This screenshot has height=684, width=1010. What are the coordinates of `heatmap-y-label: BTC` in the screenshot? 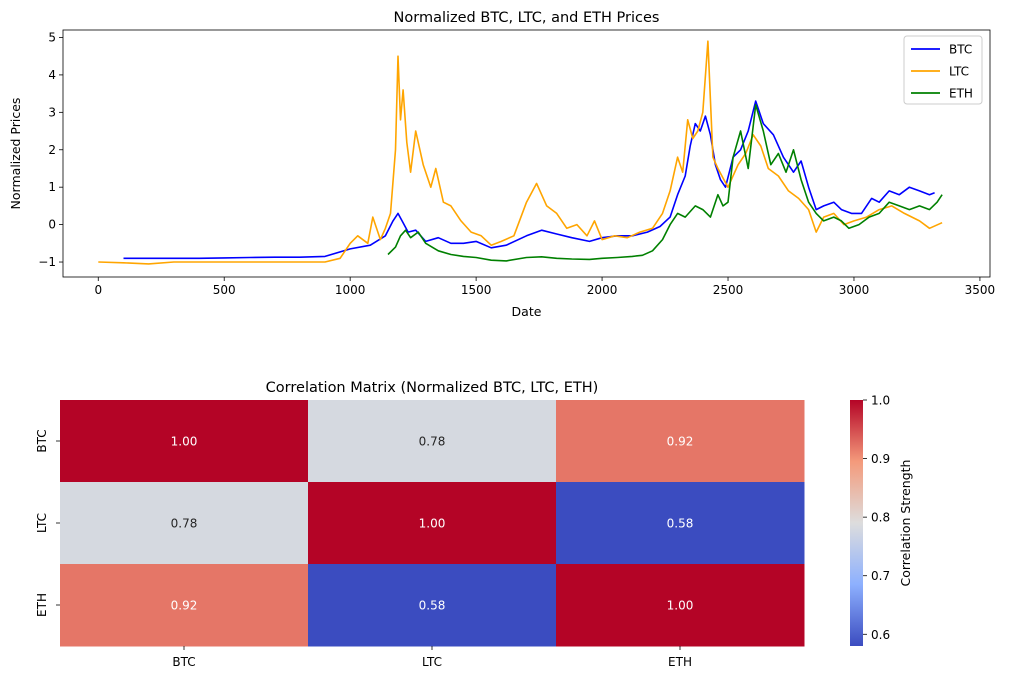 It's located at (42, 440).